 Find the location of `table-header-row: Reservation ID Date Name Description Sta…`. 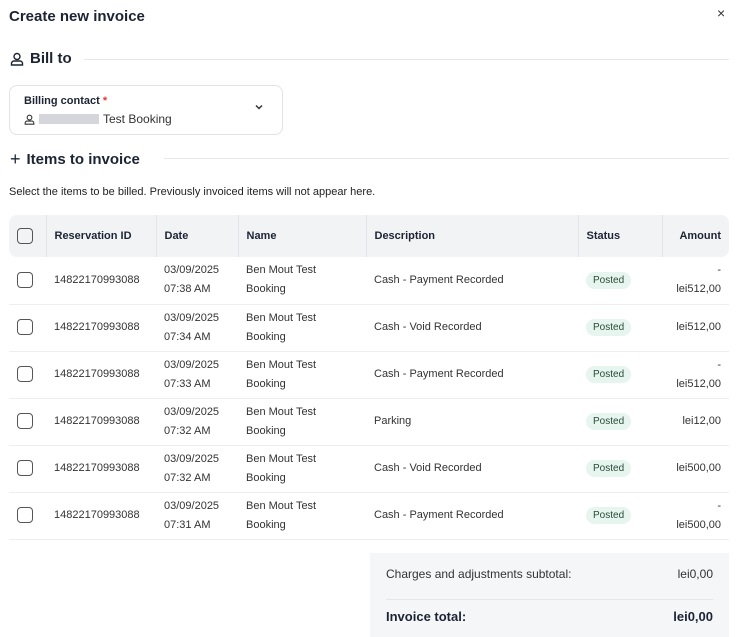

table-header-row: Reservation ID Date Name Description Sta… is located at coordinates (369, 236).